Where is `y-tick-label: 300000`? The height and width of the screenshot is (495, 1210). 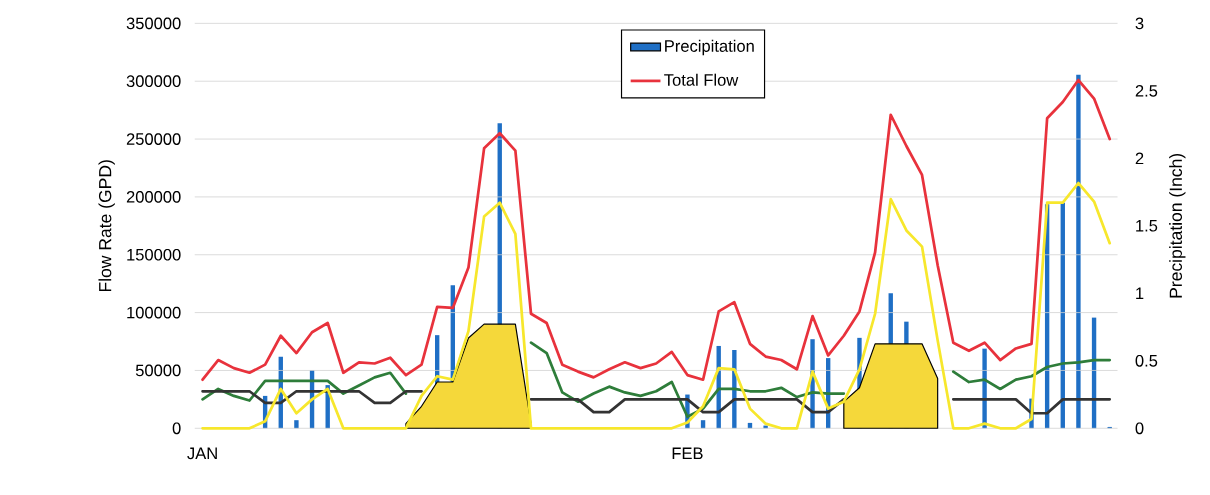 y-tick-label: 300000 is located at coordinates (153, 81).